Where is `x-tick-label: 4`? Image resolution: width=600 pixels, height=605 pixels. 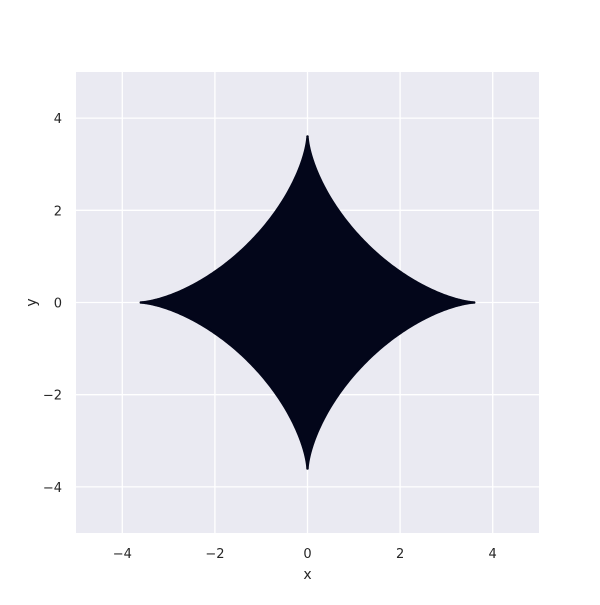 x-tick-label: 4 is located at coordinates (493, 554).